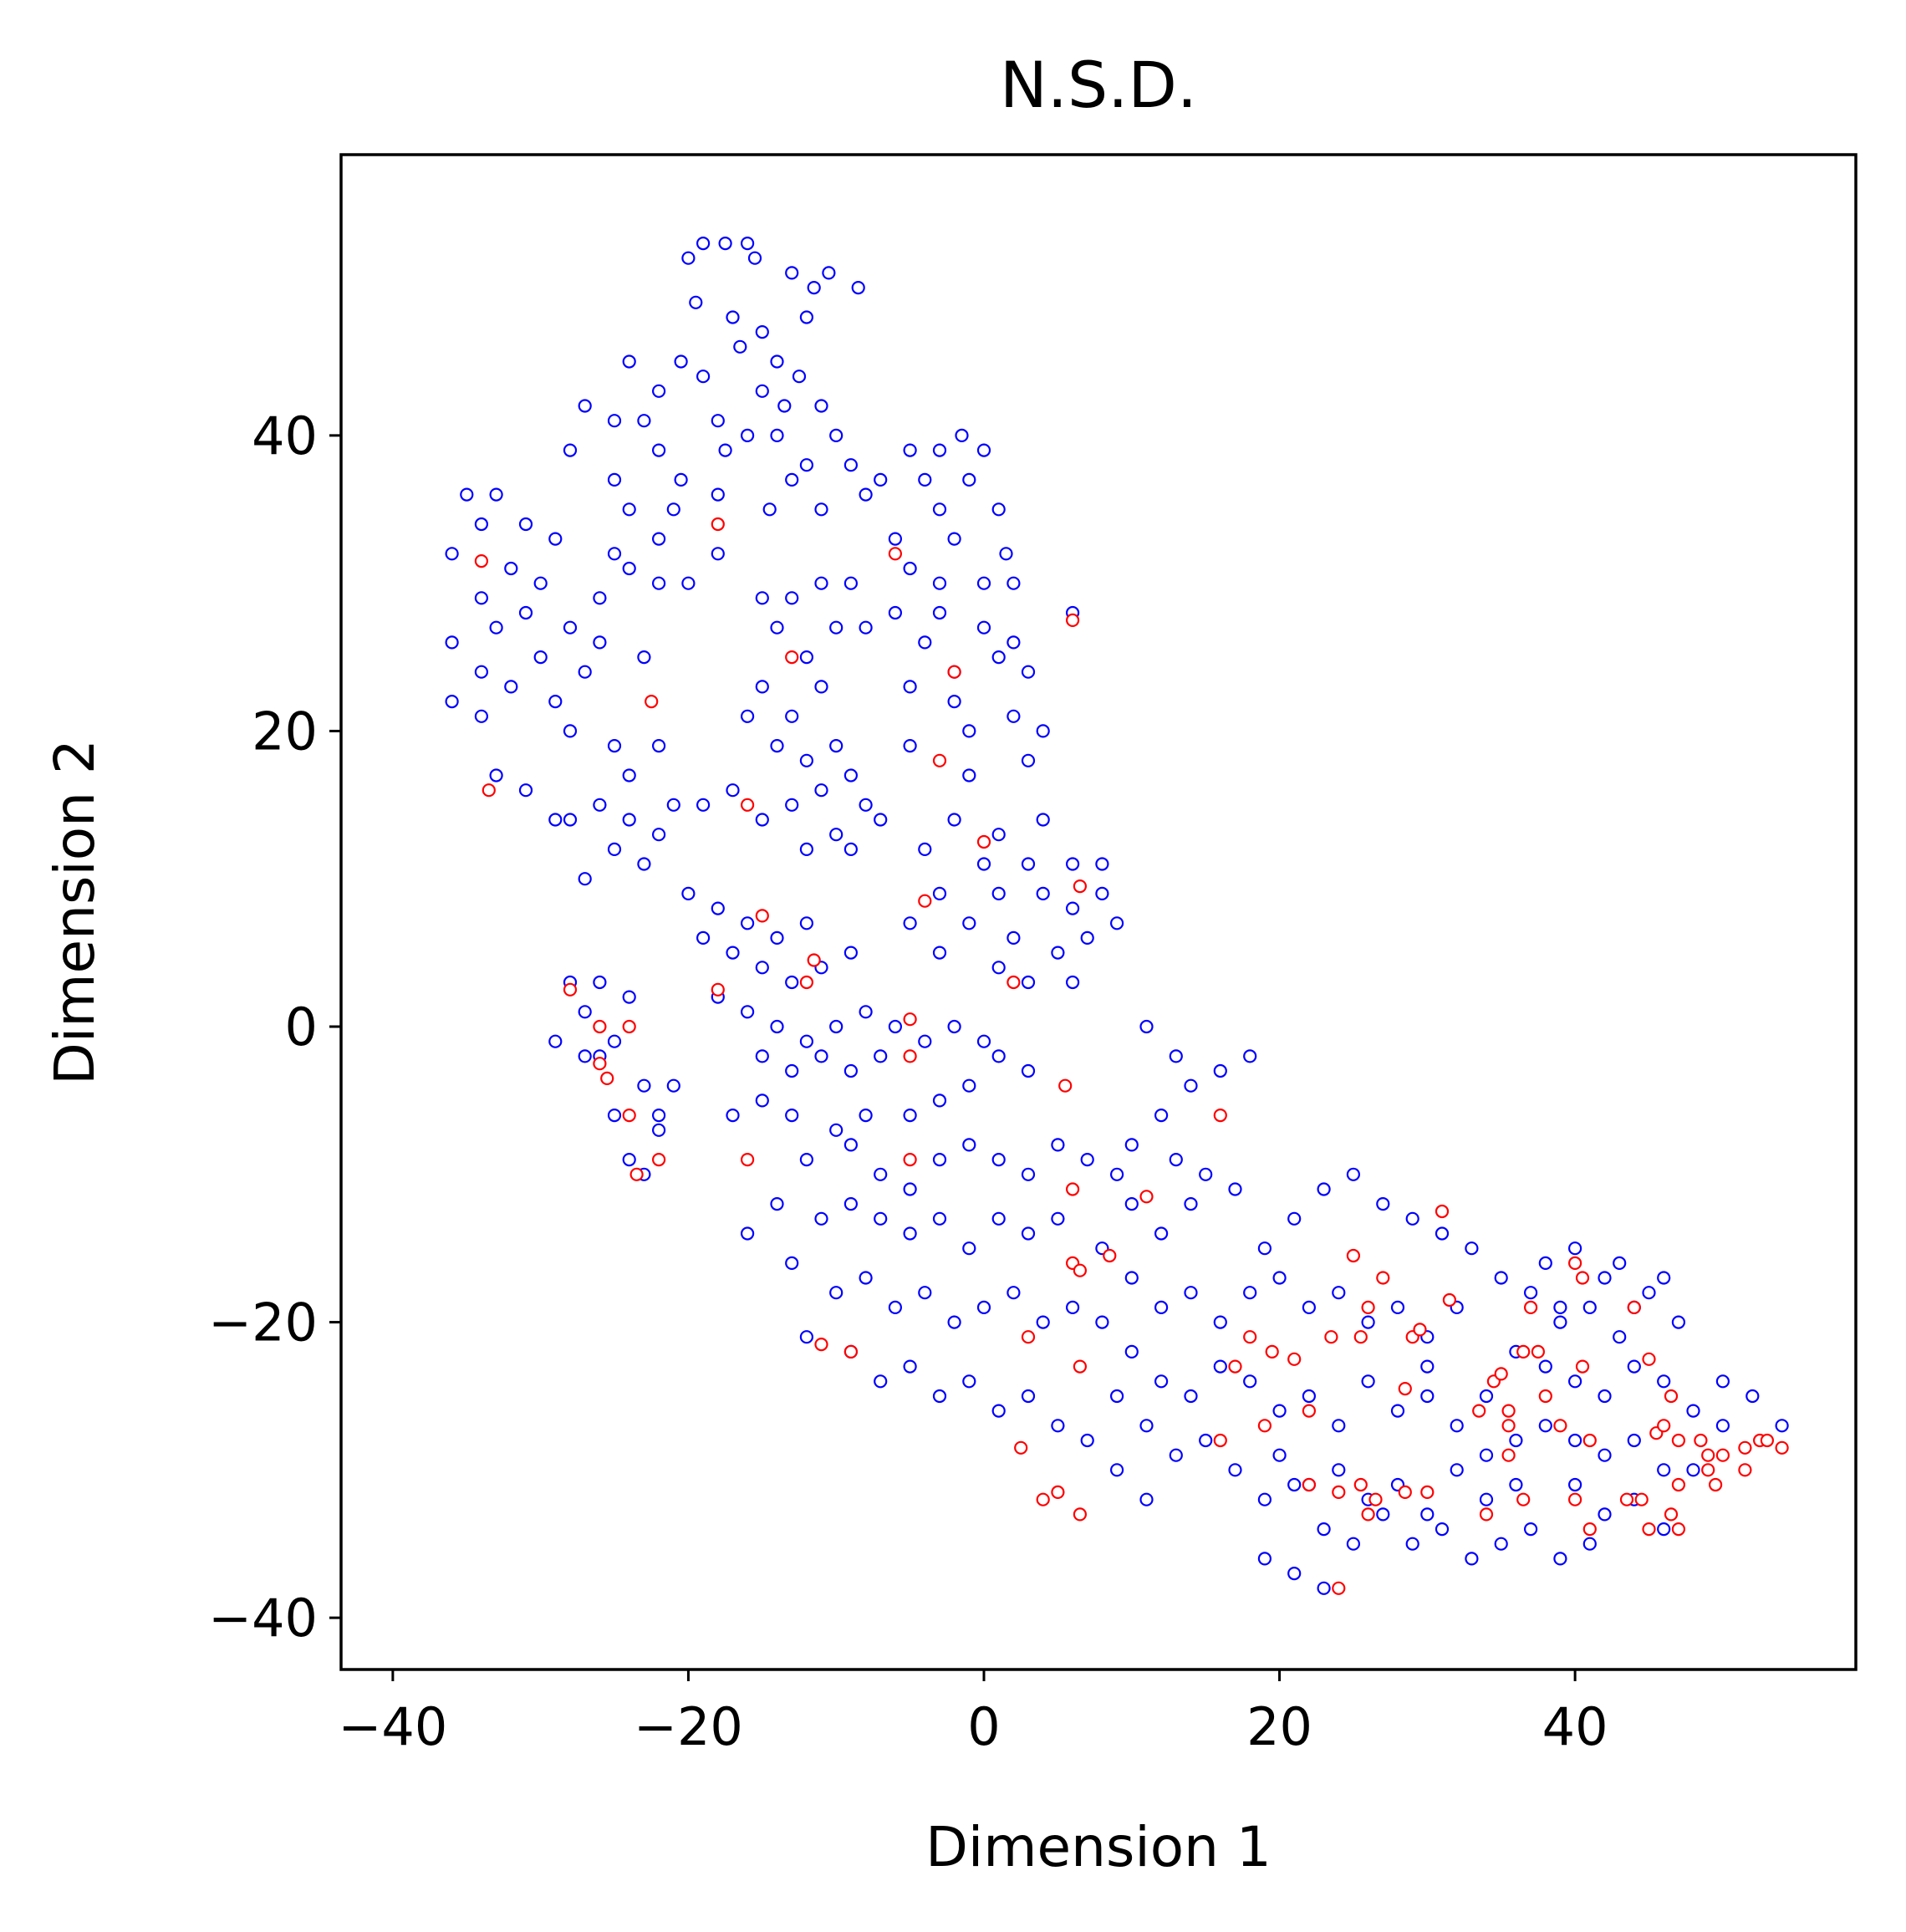  Describe the element at coordinates (1098, 1847) in the screenshot. I see `x-axis-title: Dimension 1` at that location.